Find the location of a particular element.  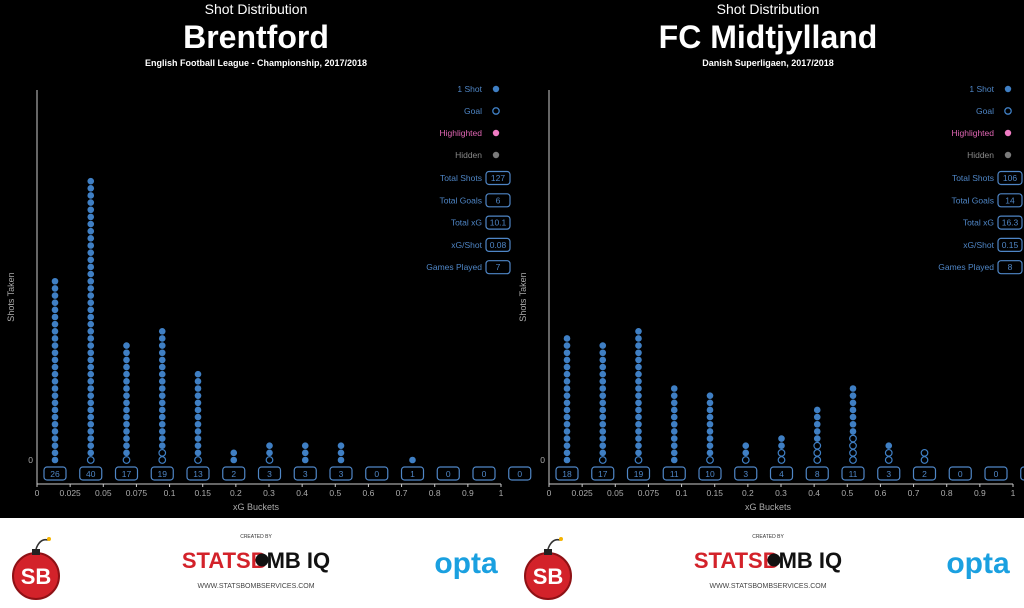

x-tick-label: 0.3 is located at coordinates (269, 493).